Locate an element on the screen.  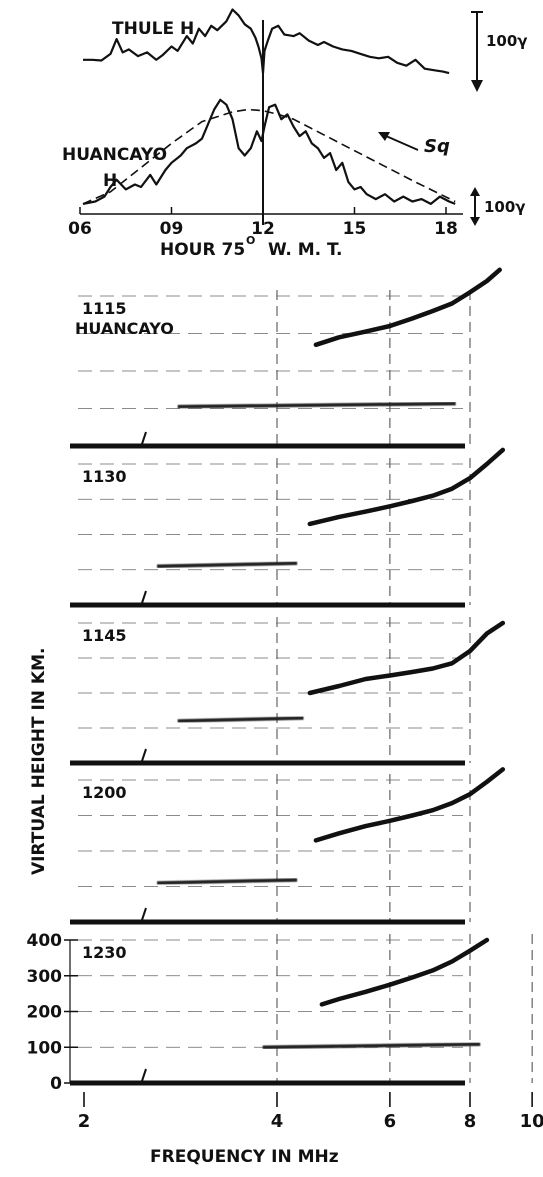
series-huancayo-h-line is located at coordinates (269, 151).